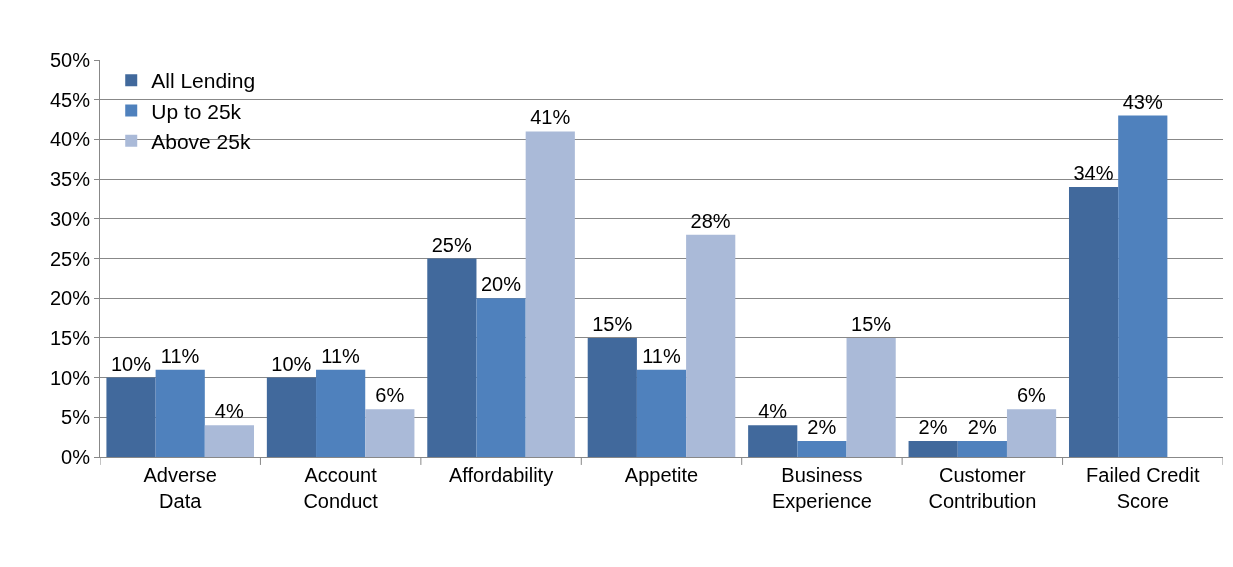 The image size is (1233, 567). What do you see at coordinates (341, 488) in the screenshot?
I see `x-tick-label: Account Conduct` at bounding box center [341, 488].